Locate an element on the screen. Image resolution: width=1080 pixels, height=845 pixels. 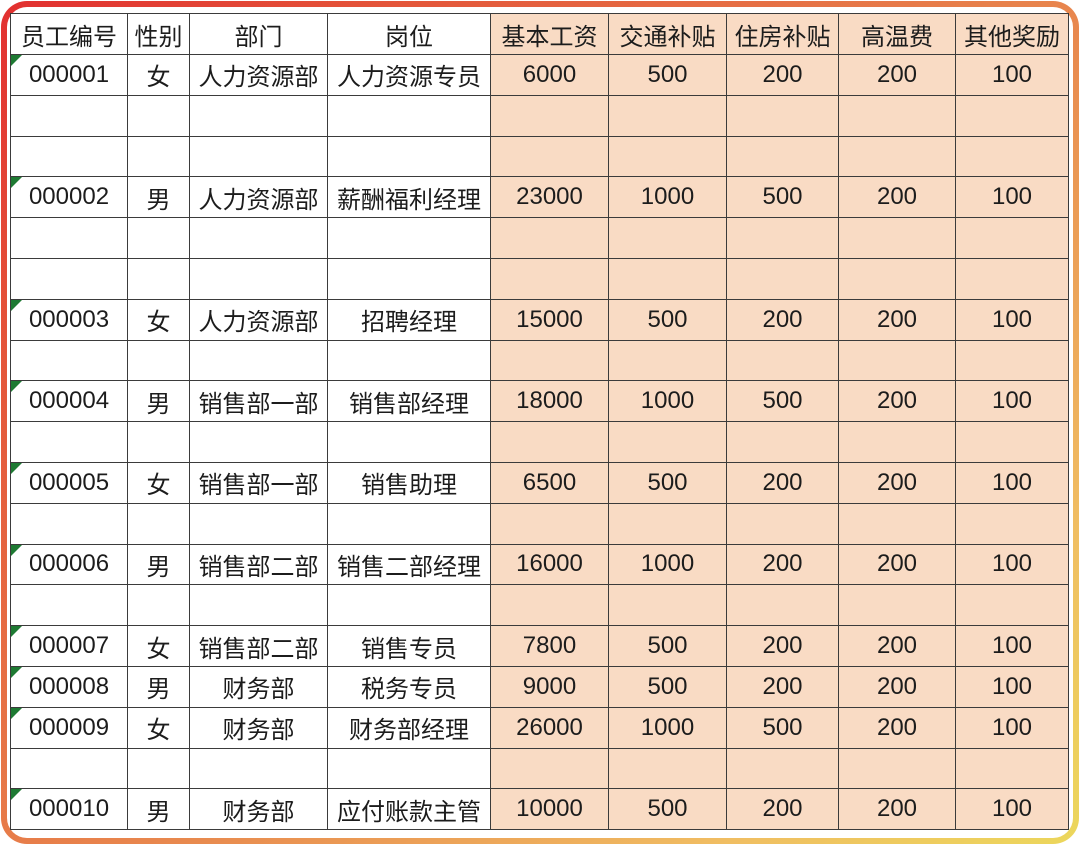
position-cell: 销售二部经理 is located at coordinates (409, 564).